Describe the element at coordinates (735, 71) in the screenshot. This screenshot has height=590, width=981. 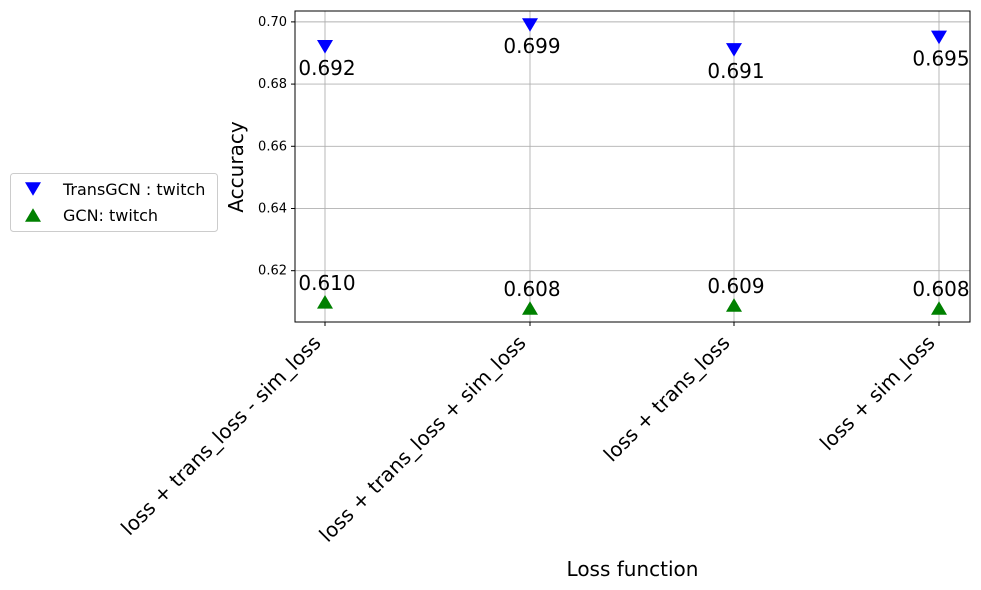
I see `data-label: 0.691` at that location.